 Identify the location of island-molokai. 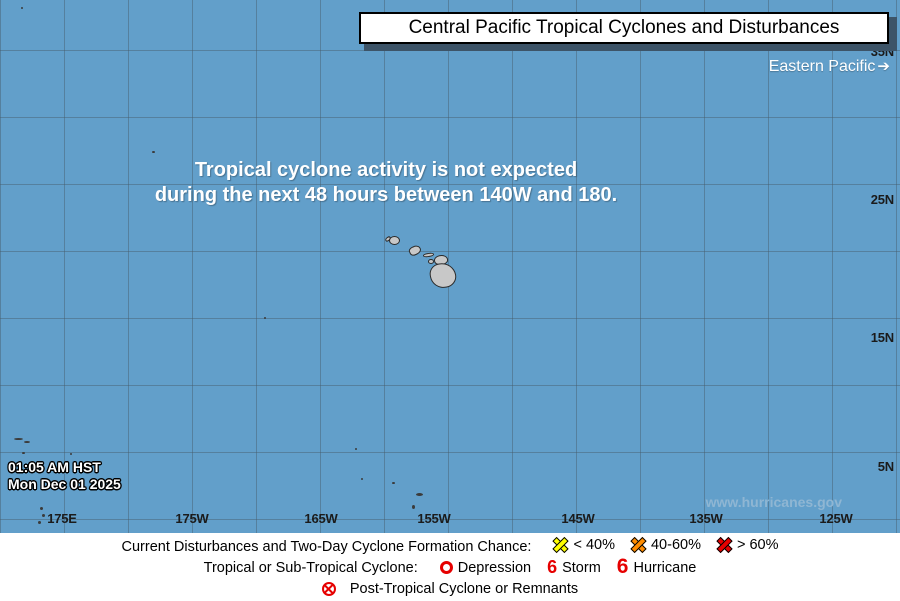
(428, 255).